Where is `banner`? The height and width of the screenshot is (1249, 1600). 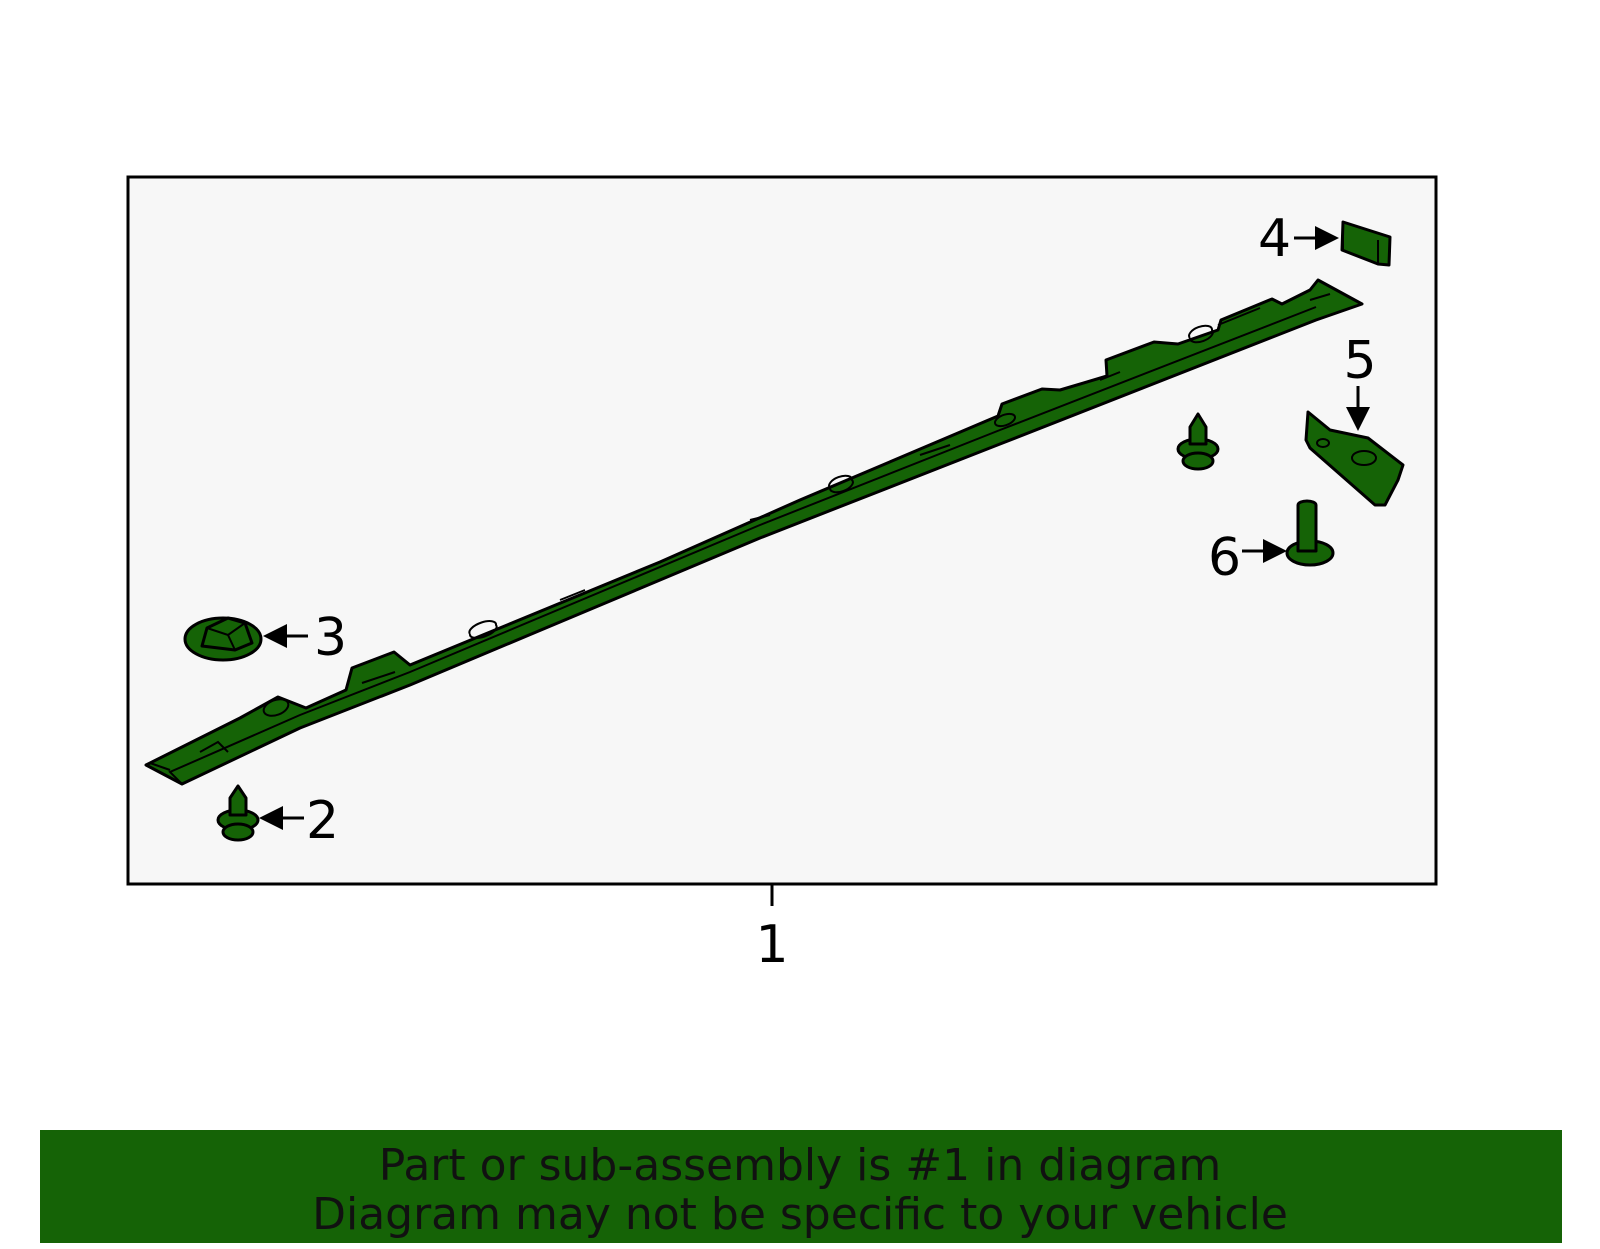 banner is located at coordinates (801, 1186).